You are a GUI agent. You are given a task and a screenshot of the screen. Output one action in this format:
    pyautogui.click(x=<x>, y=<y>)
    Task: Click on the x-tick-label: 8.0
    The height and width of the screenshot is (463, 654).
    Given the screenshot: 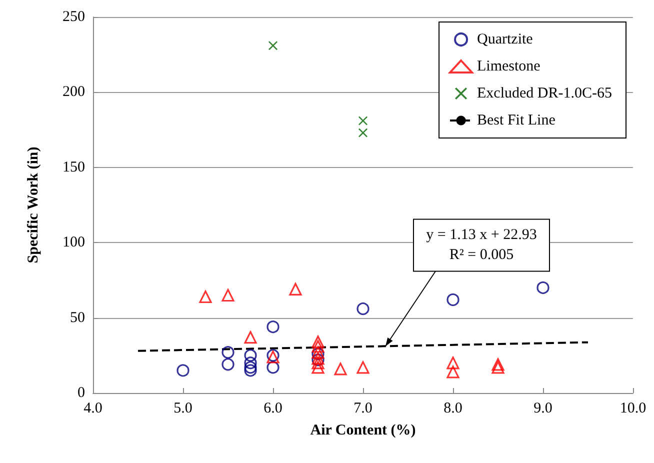 What is the action you would take?
    pyautogui.click(x=453, y=408)
    